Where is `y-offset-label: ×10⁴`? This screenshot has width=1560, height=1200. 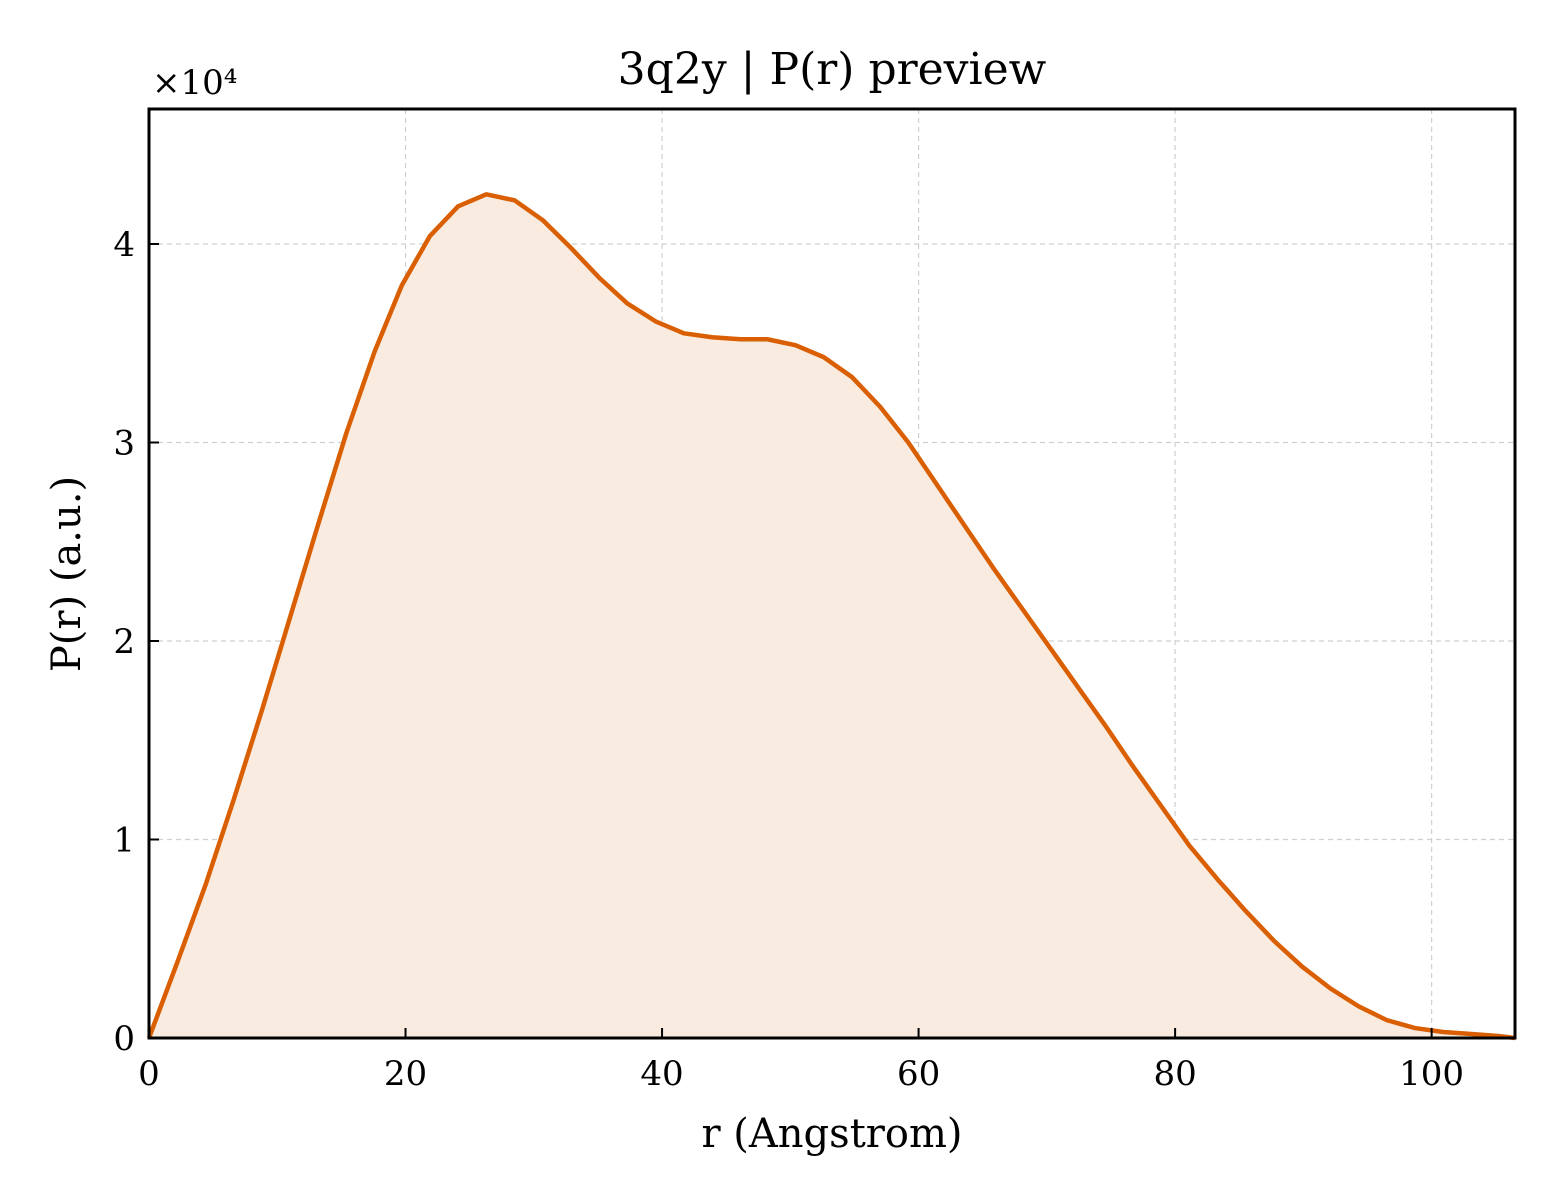 y-offset-label: ×10⁴ is located at coordinates (194, 83).